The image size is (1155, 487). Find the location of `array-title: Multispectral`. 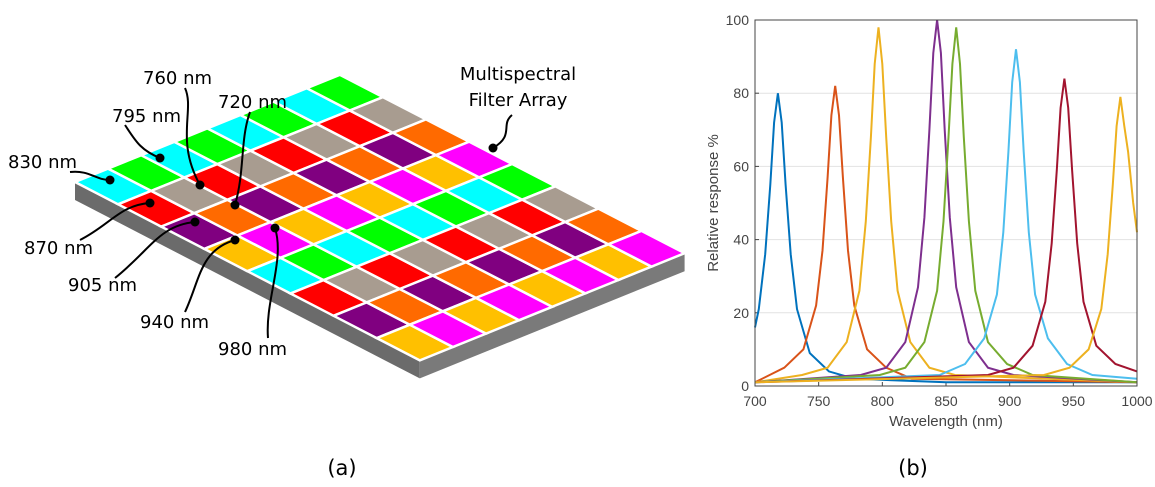

array-title: Multispectral is located at coordinates (518, 74).